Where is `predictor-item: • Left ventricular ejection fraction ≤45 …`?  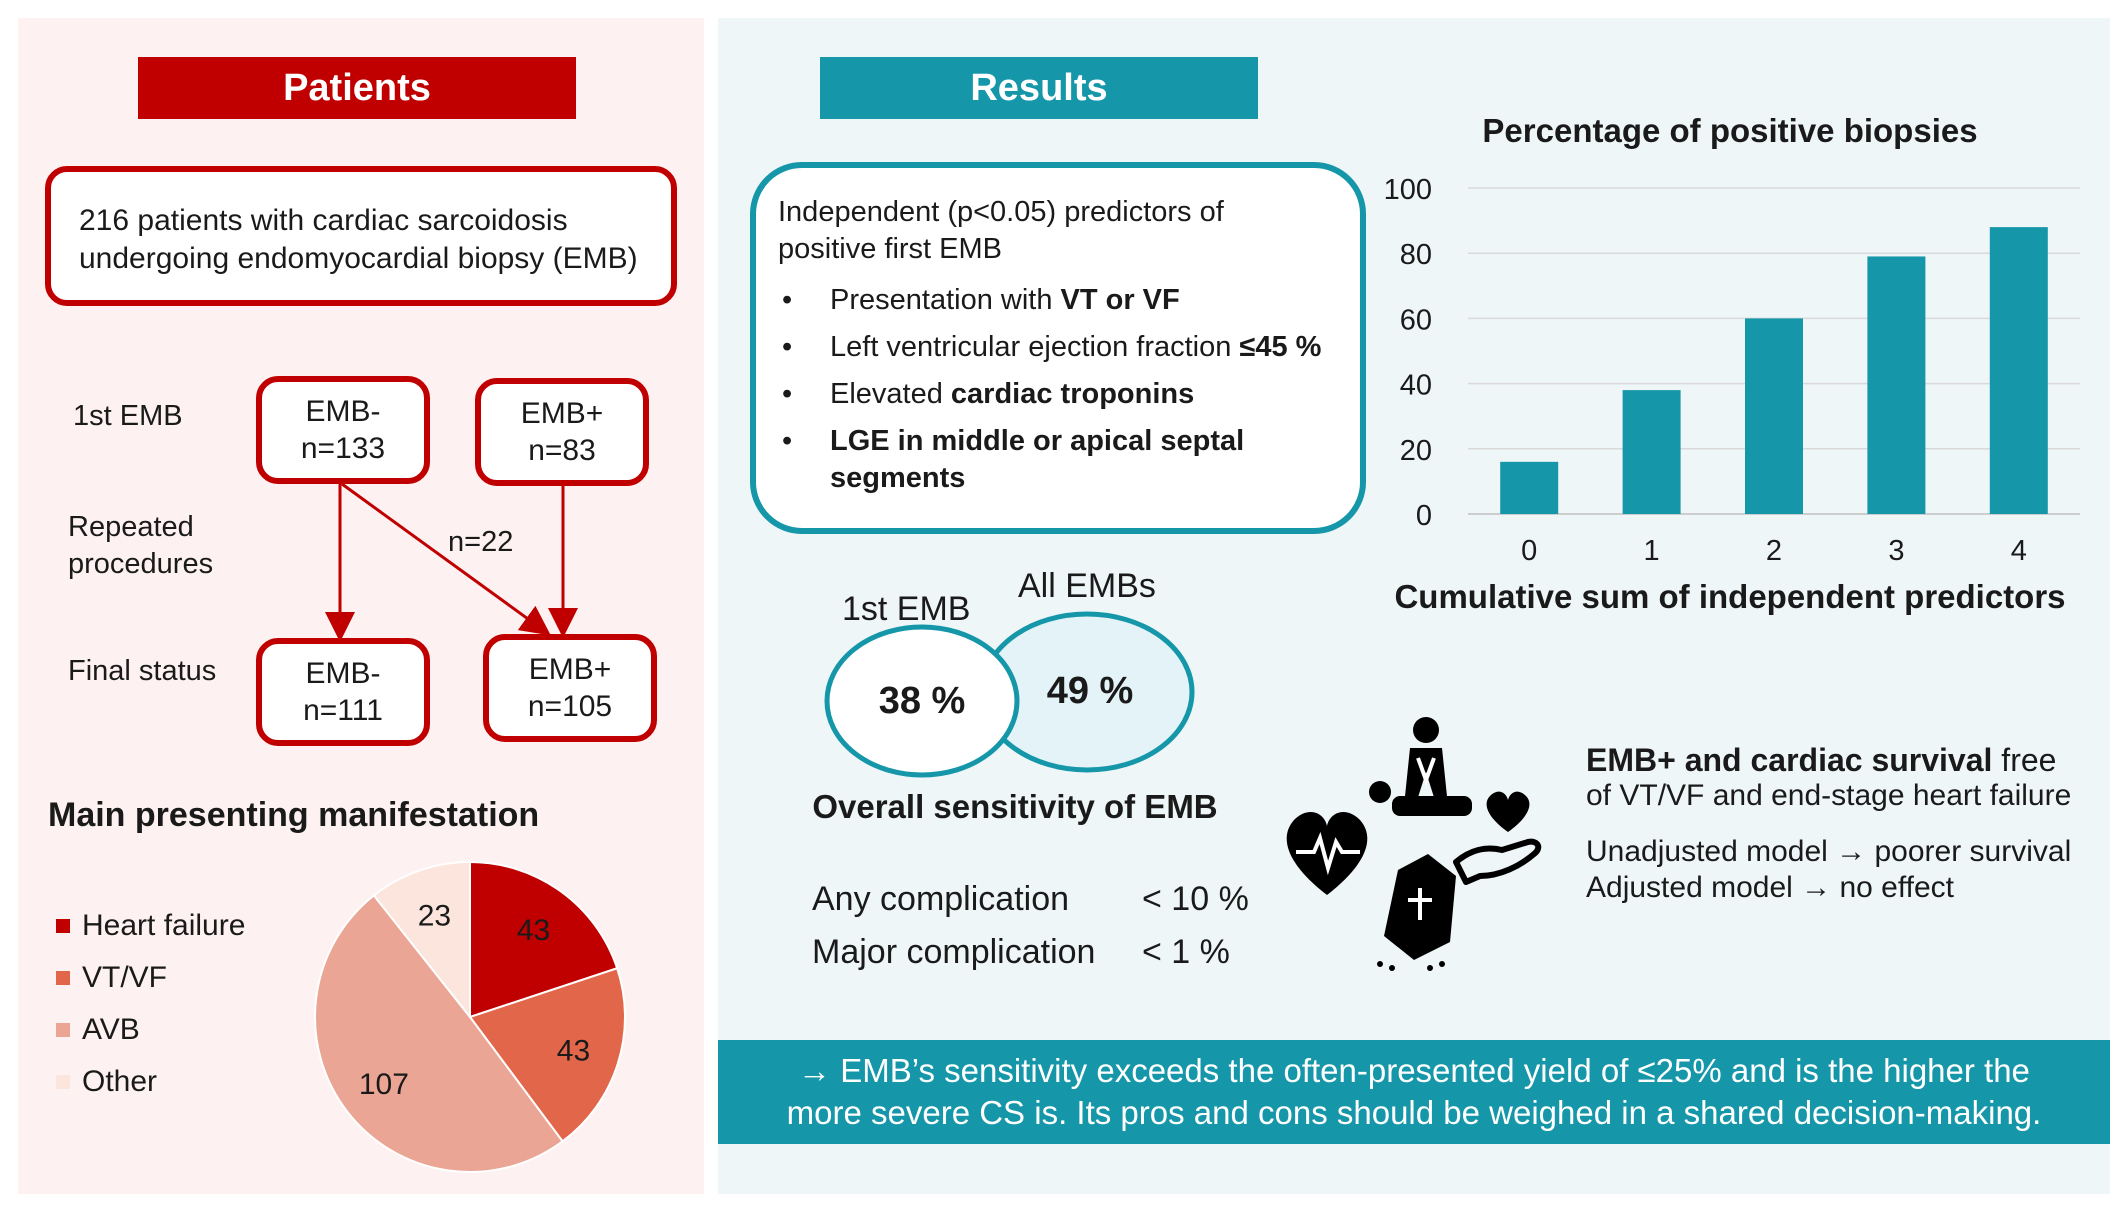 predictor-item: • Left ventricular ejection fraction ≤45 … is located at coordinates (1058, 347).